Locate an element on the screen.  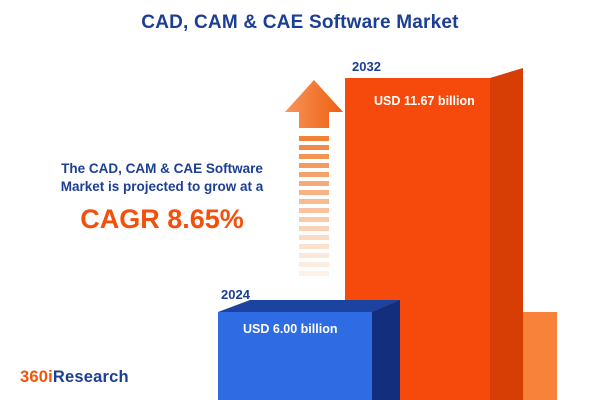
label-value-2032: USD 11.67 billion is located at coordinates (424, 101).